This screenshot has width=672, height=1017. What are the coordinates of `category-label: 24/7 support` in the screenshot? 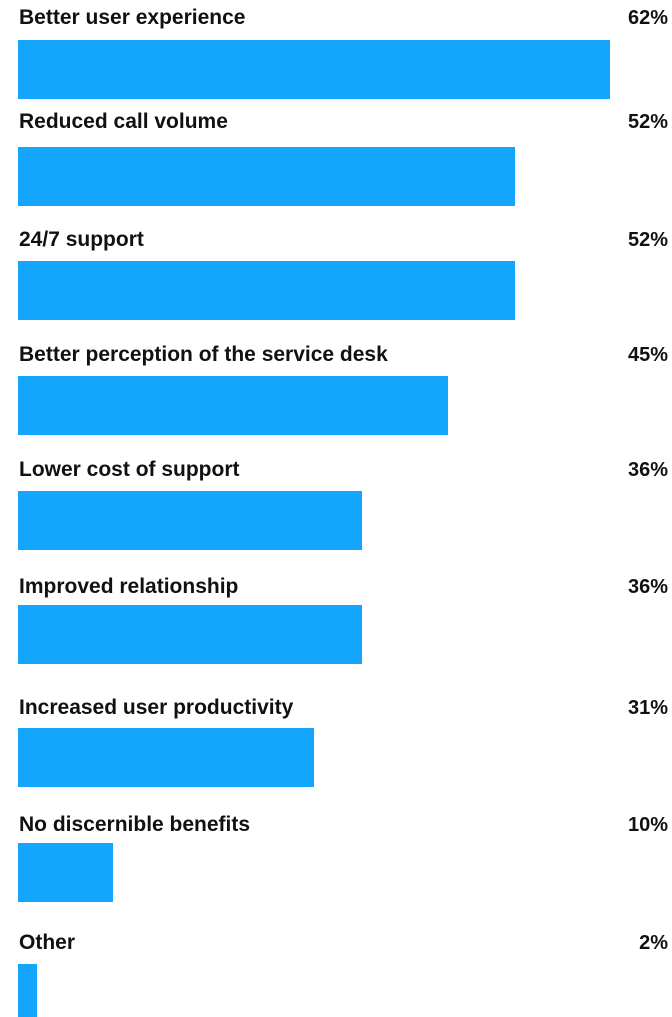 It's located at (81, 239).